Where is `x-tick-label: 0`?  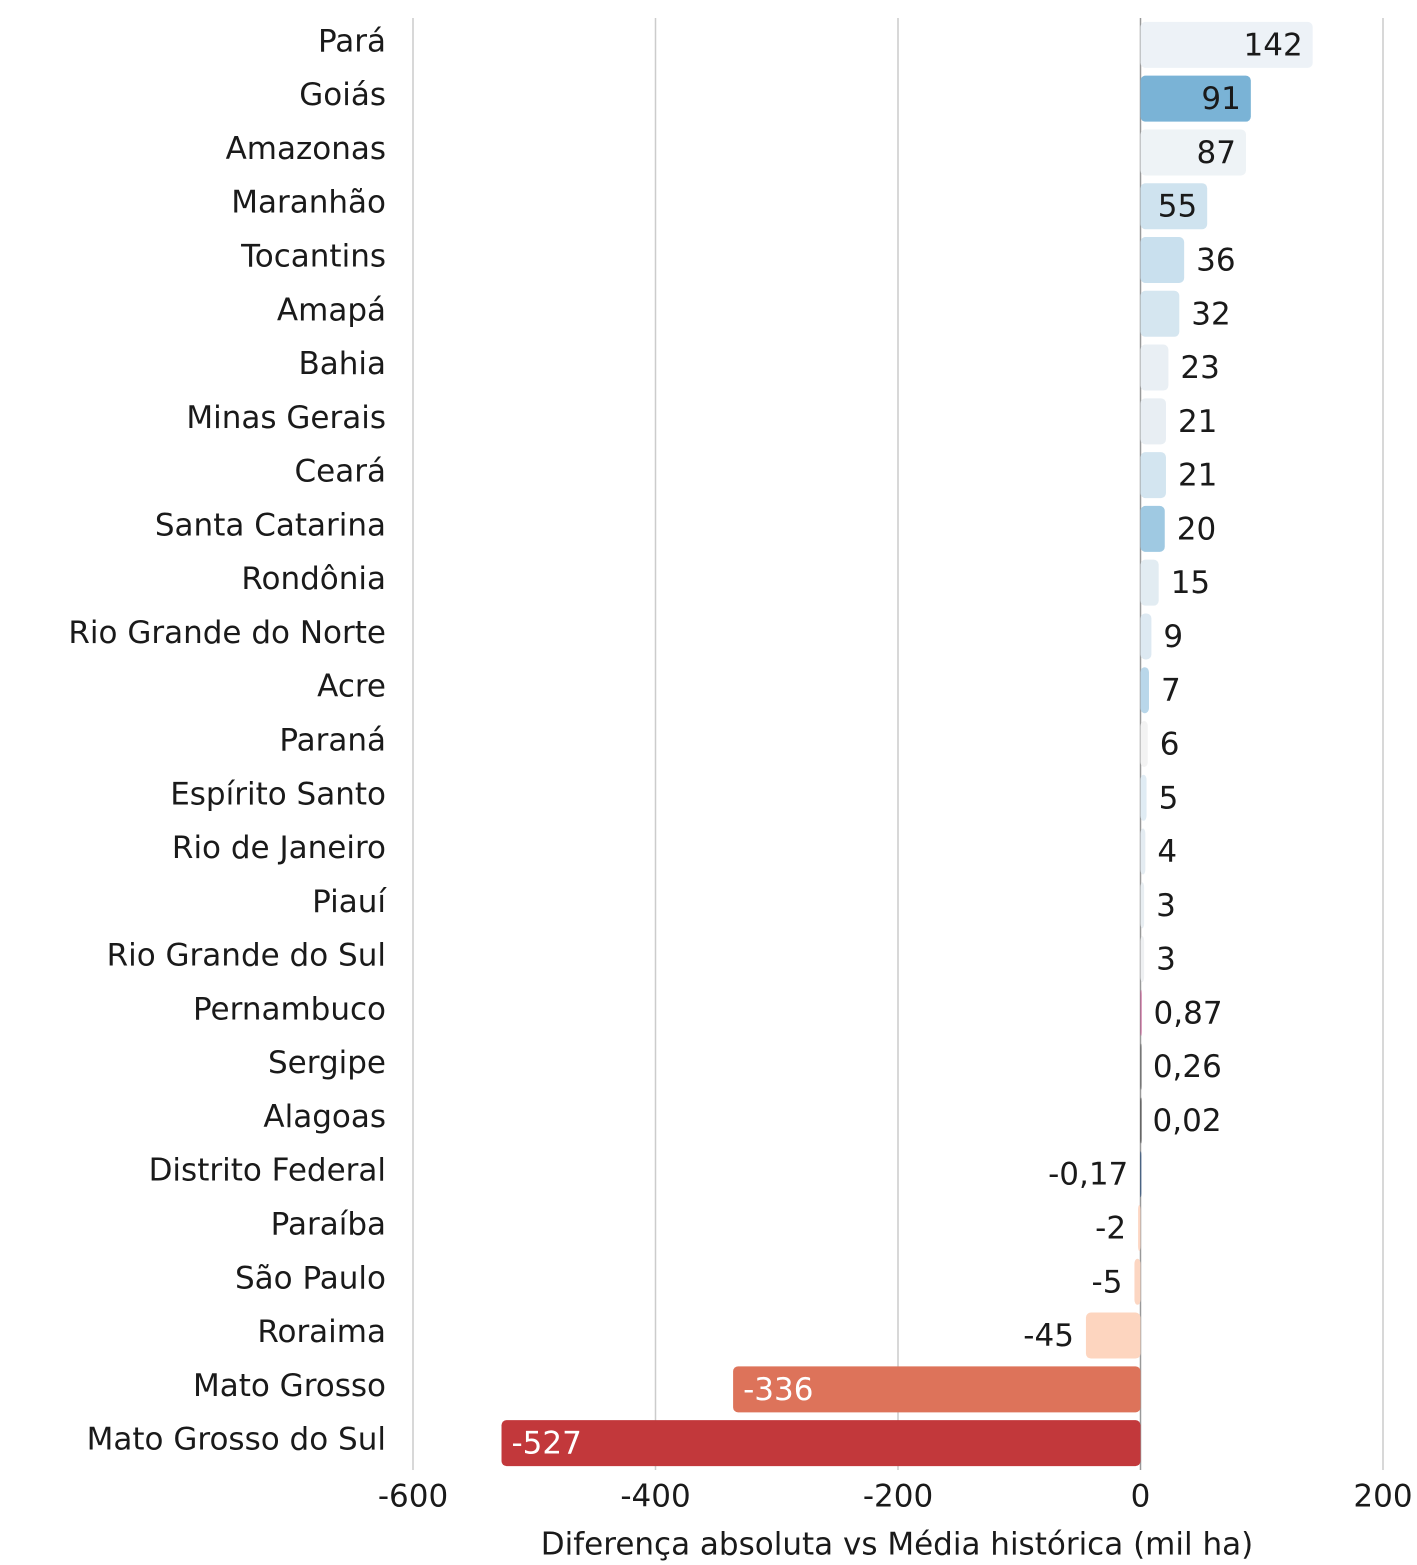 x-tick-label: 0 is located at coordinates (1141, 1497).